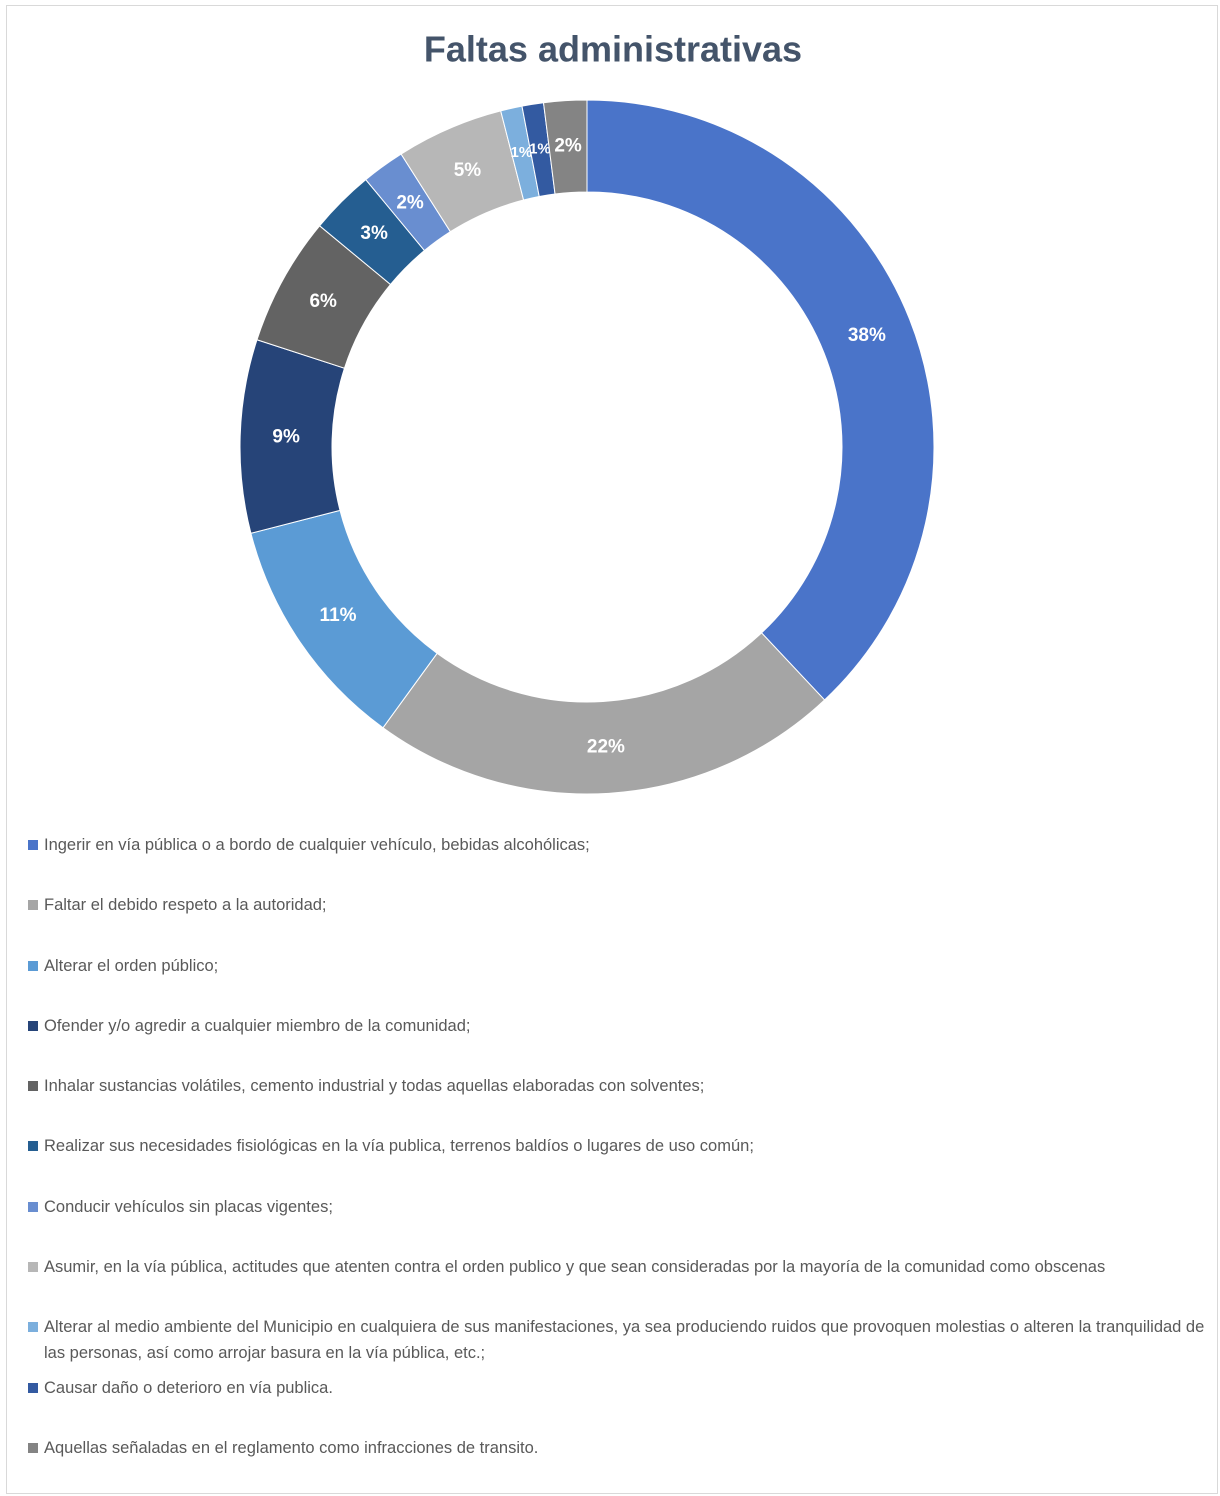 The image size is (1220, 1496). I want to click on slice-label: 11%, so click(338, 615).